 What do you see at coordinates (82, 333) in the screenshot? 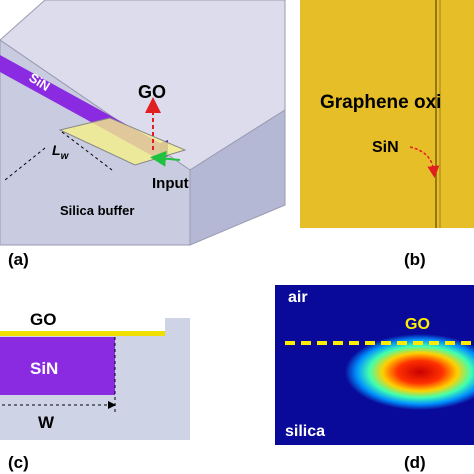
I see `go-layer` at bounding box center [82, 333].